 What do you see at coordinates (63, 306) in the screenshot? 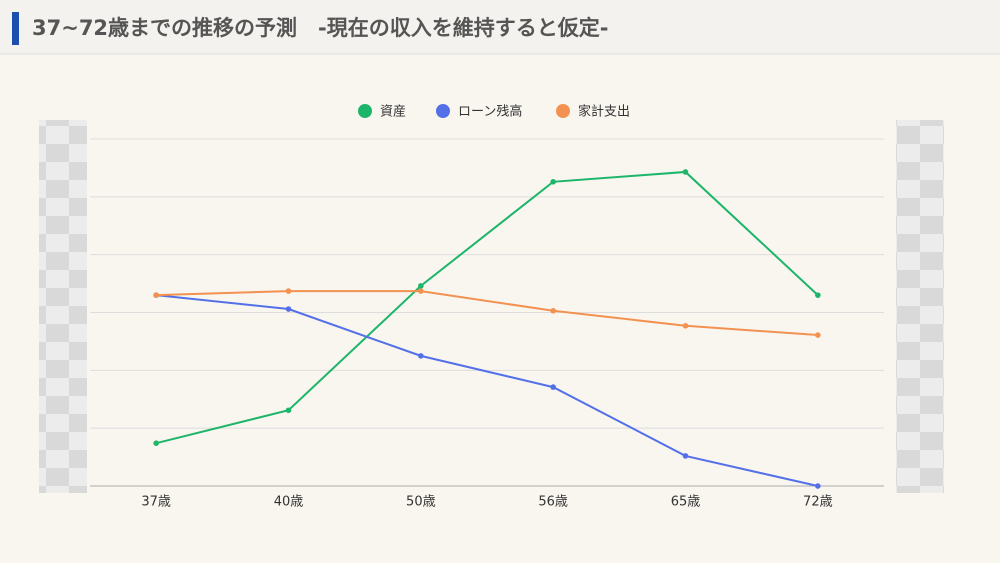
I see `decoration-left` at bounding box center [63, 306].